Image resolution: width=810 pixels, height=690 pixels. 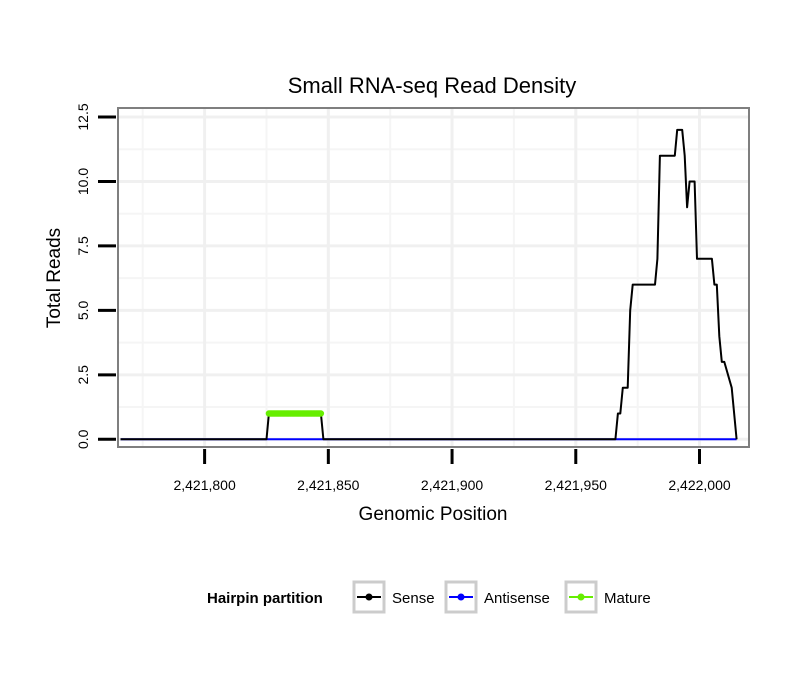 What do you see at coordinates (321, 413) in the screenshot?
I see `mature-point` at bounding box center [321, 413].